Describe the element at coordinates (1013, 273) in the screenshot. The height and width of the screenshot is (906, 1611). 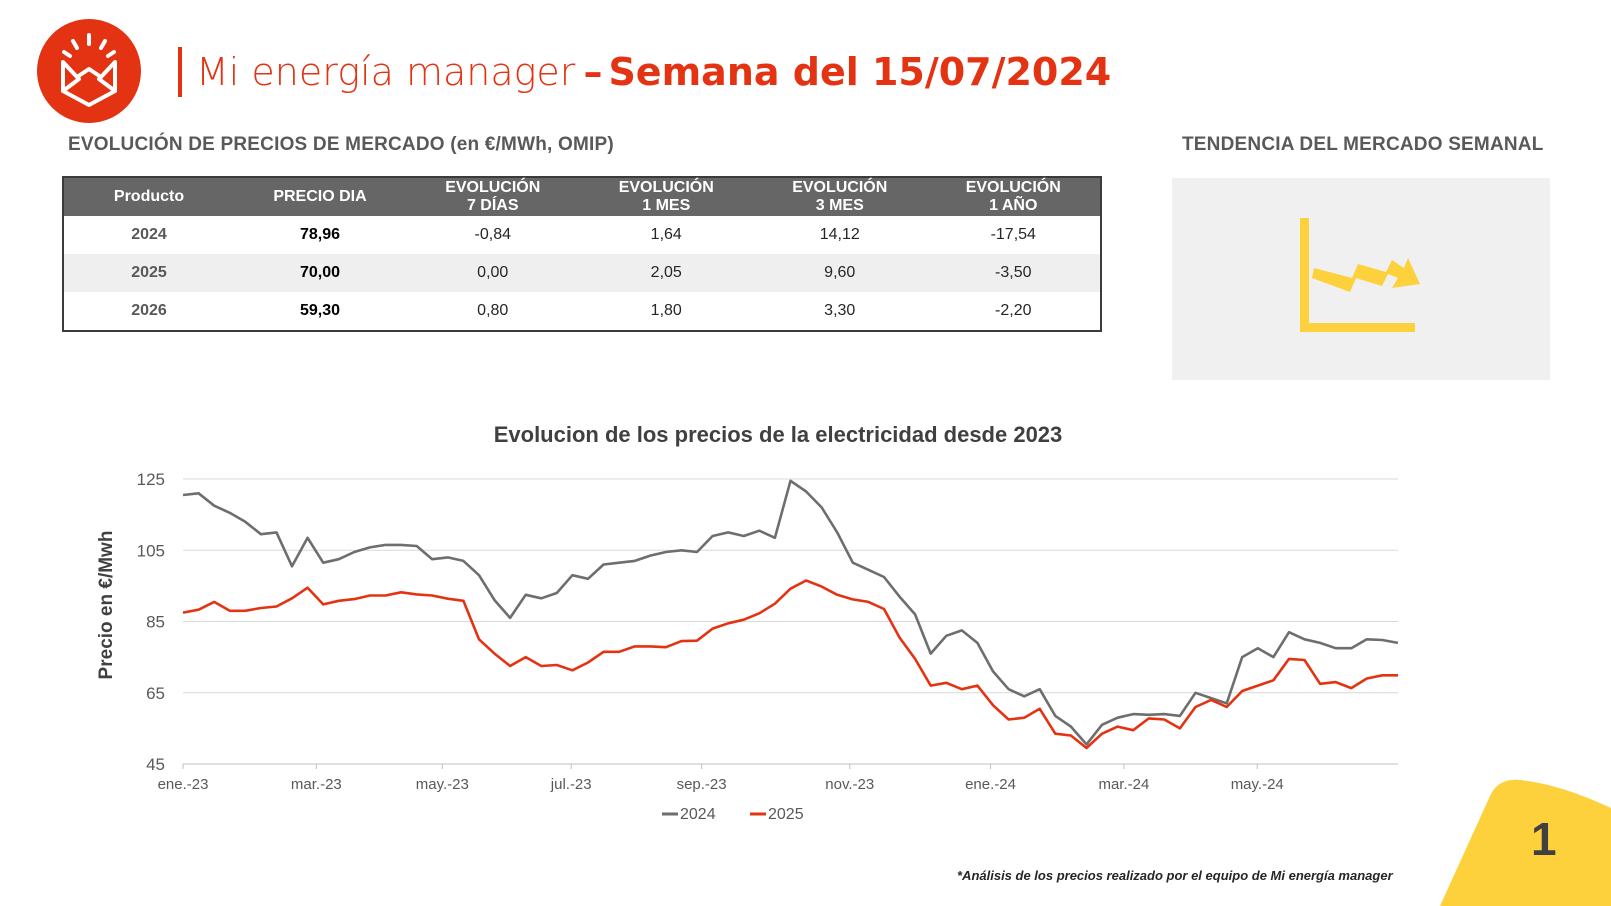
I see `cell-1-ano: -3,50` at that location.